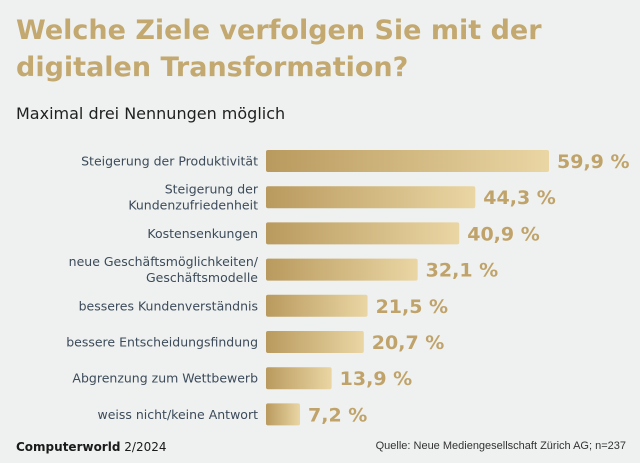  I want to click on issue-number: 2/2024, so click(145, 447).